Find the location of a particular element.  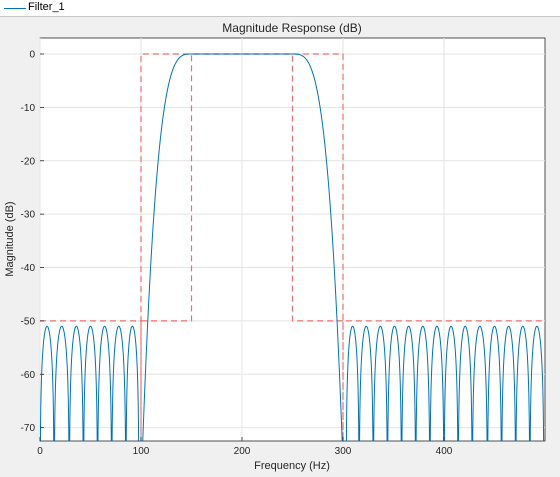

x-tick-label: 400 is located at coordinates (444, 451).